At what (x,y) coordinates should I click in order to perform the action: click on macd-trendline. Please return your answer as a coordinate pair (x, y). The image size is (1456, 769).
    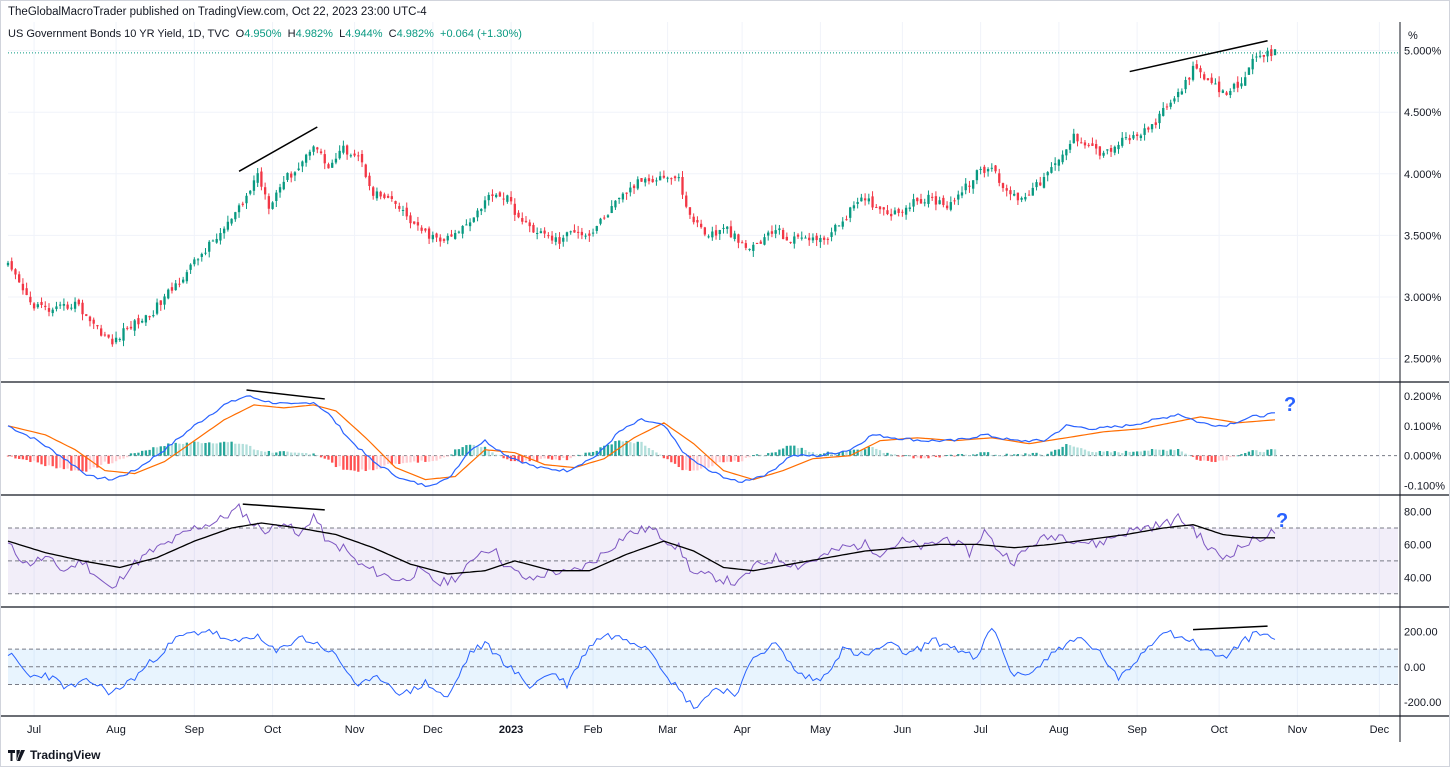
    Looking at the image, I should click on (285, 394).